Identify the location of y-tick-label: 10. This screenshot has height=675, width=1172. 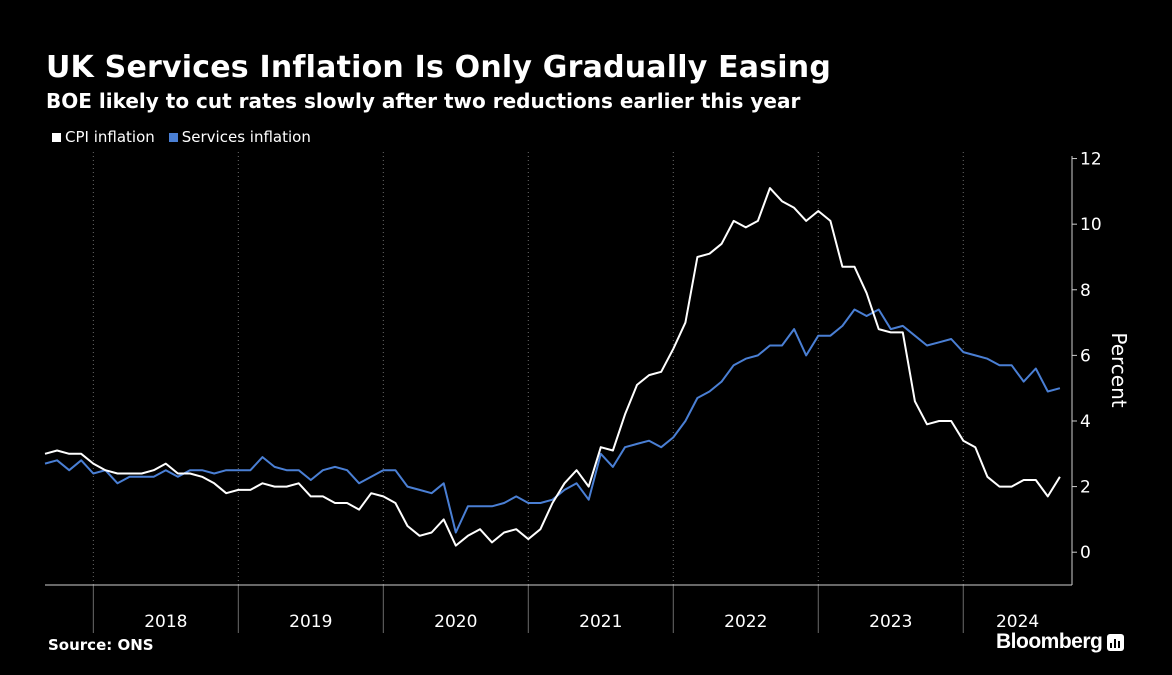
(1091, 225).